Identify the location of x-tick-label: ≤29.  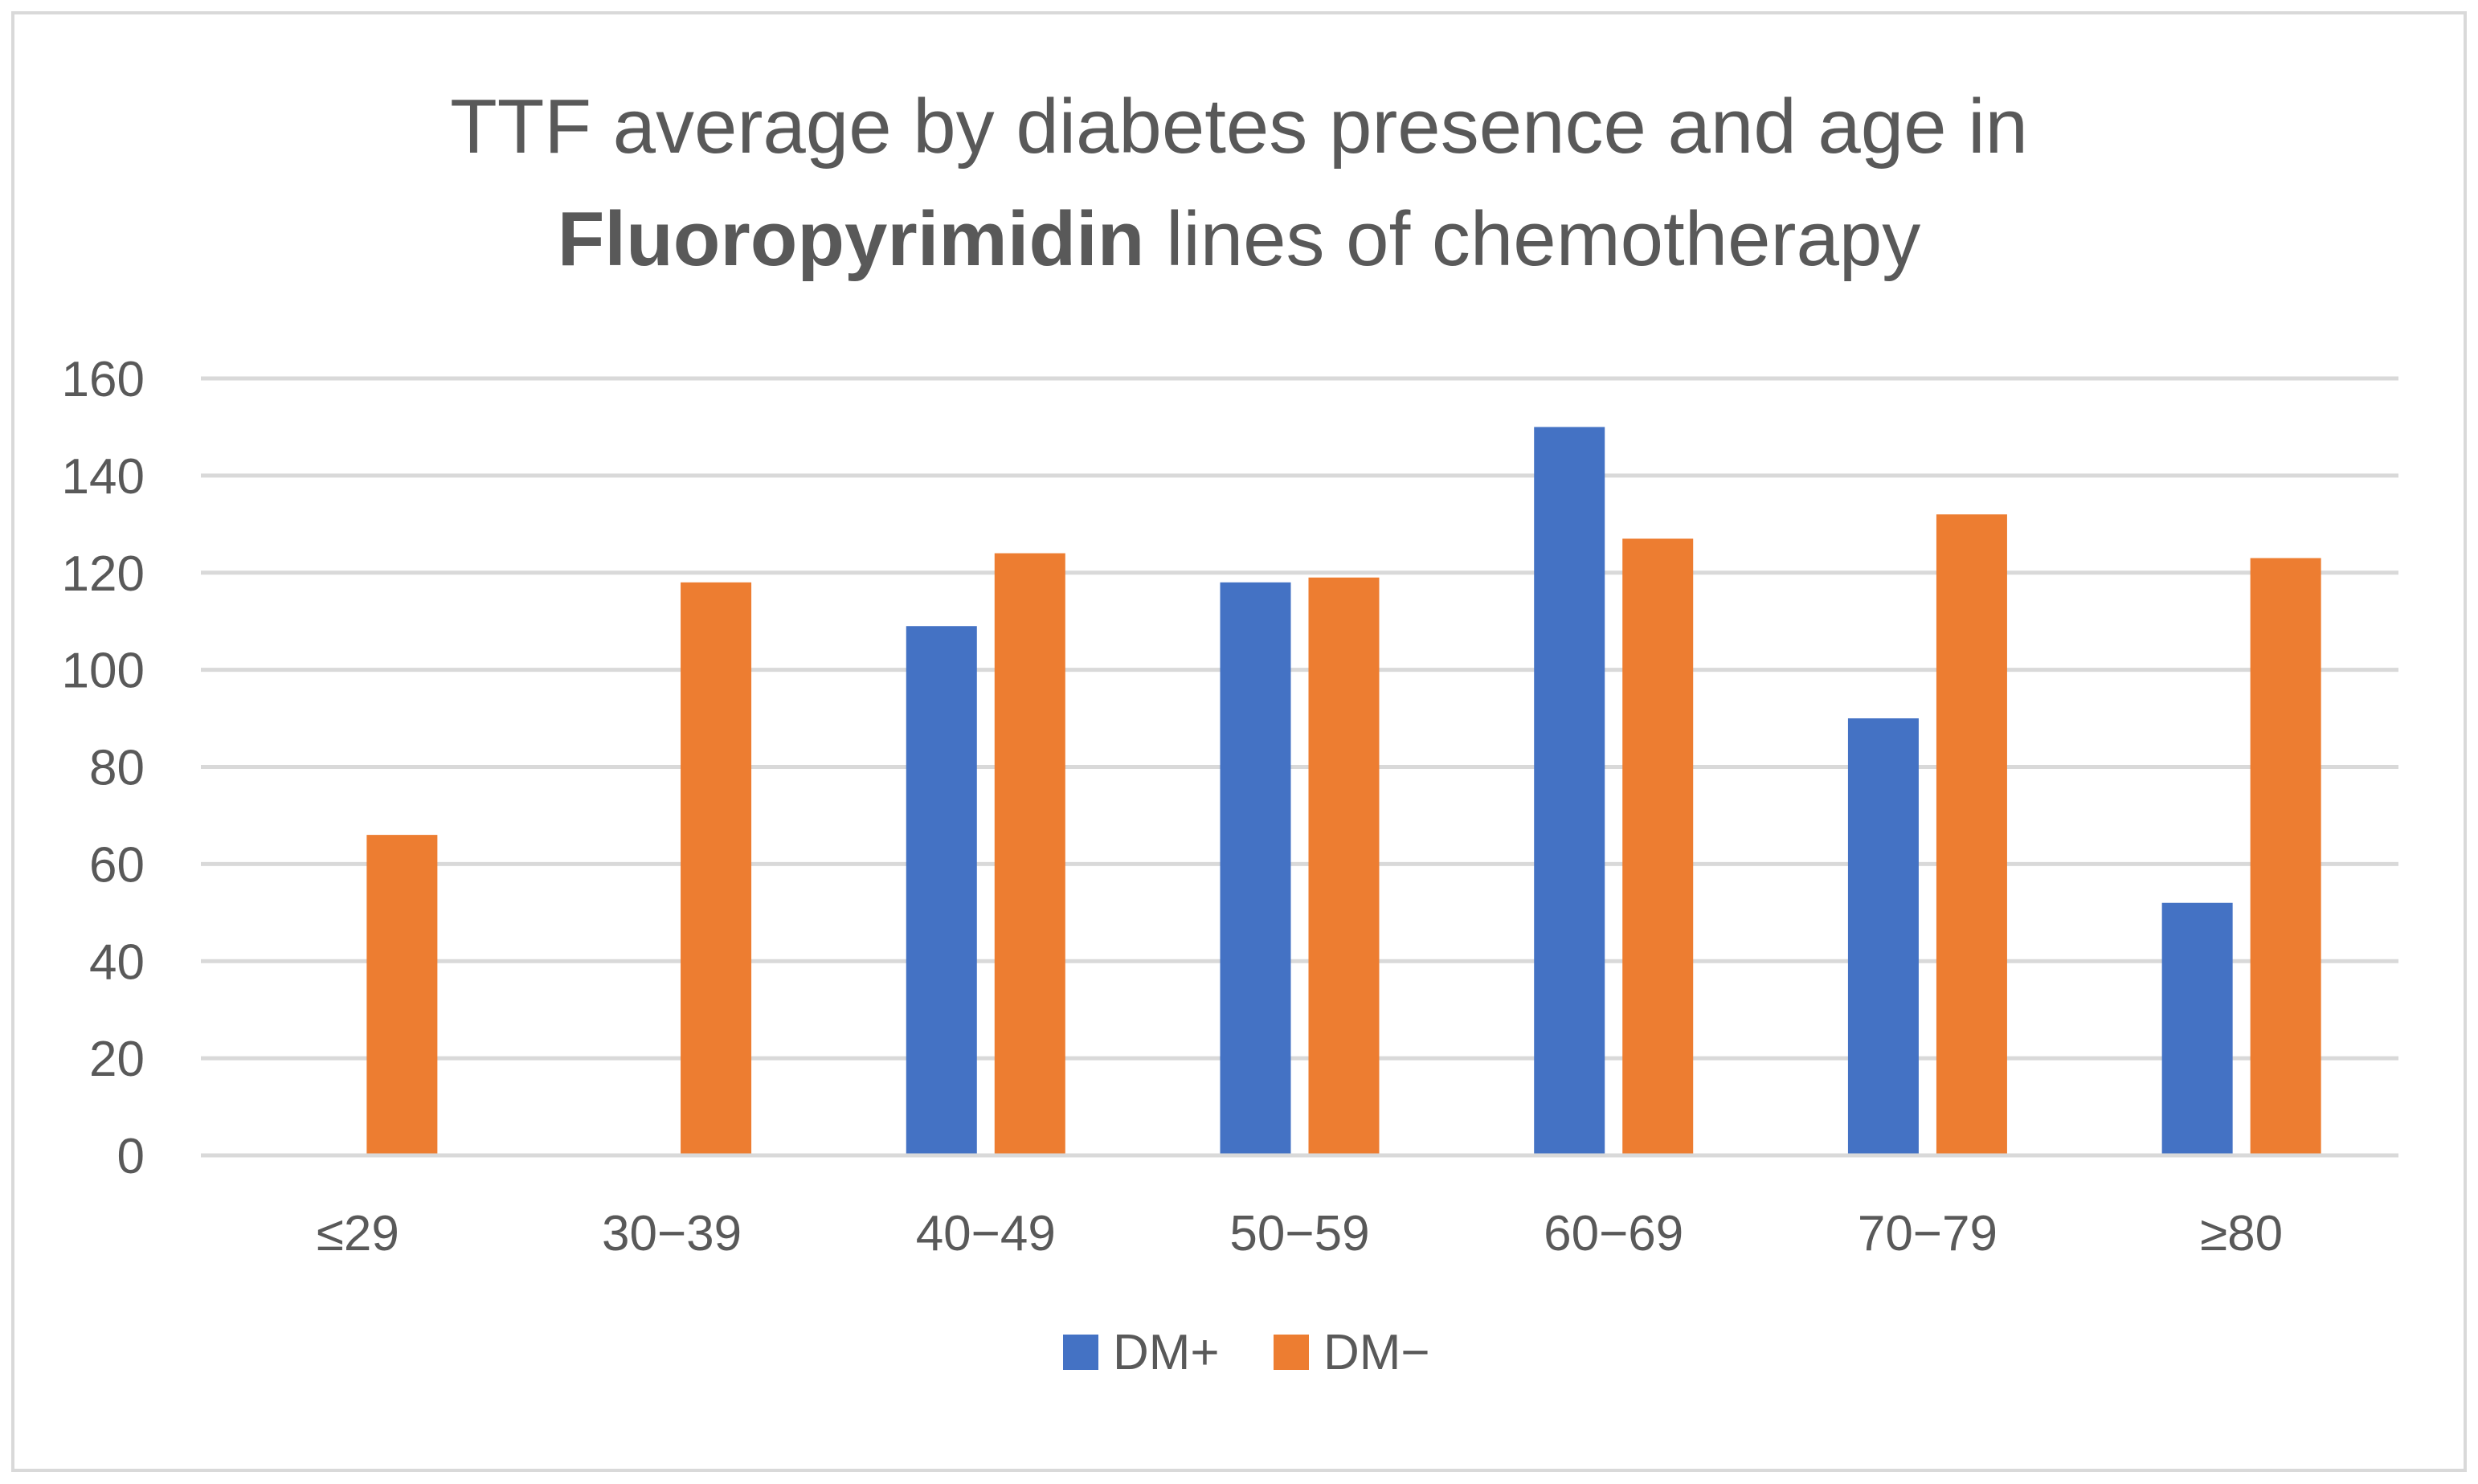
(358, 1233).